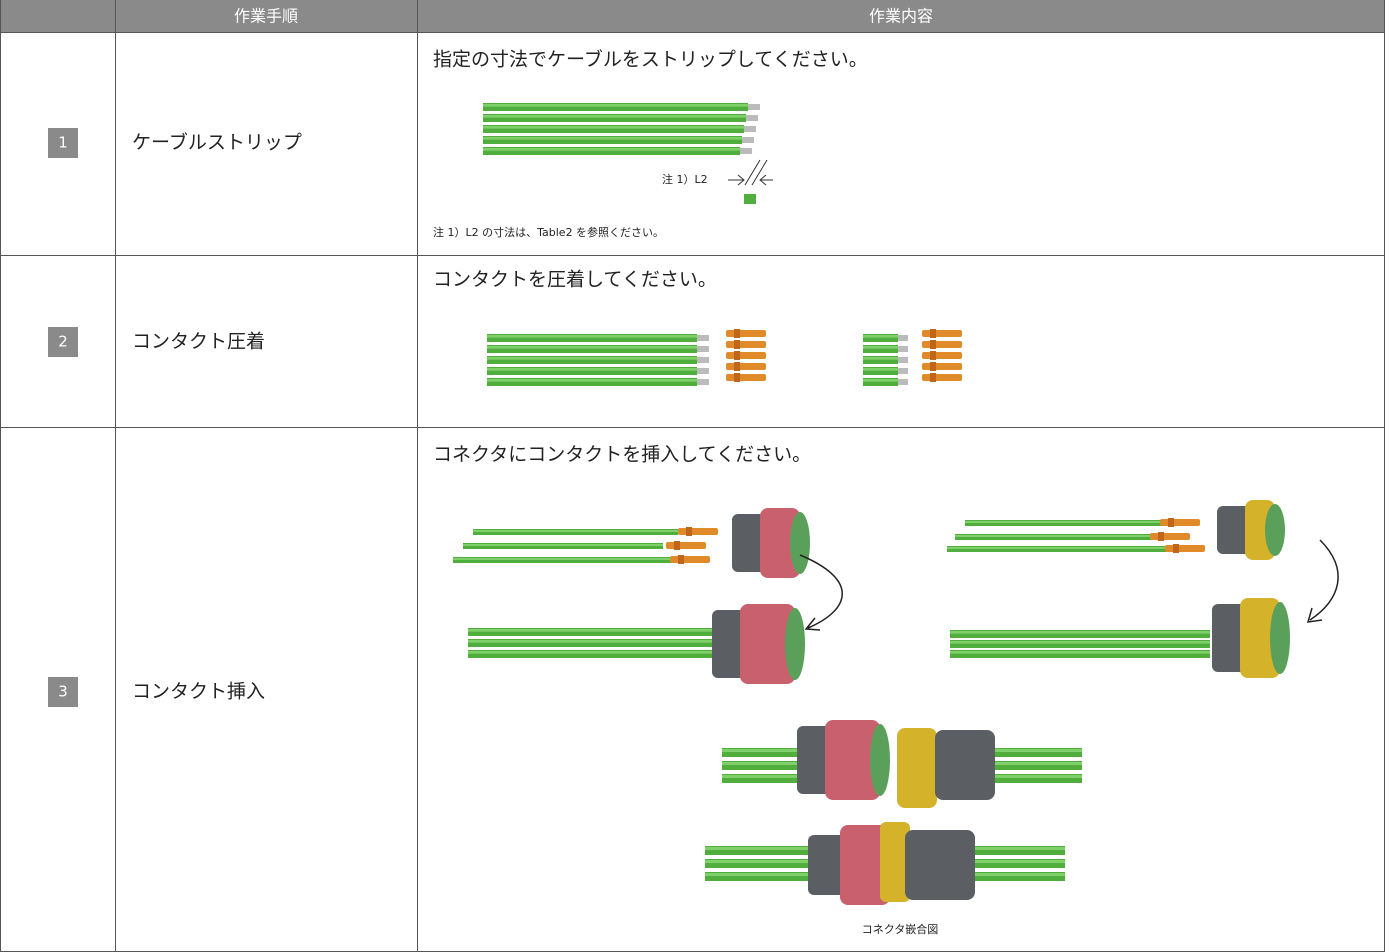 This screenshot has width=1391, height=952. Describe the element at coordinates (752, 172) in the screenshot. I see `dim-line` at that location.